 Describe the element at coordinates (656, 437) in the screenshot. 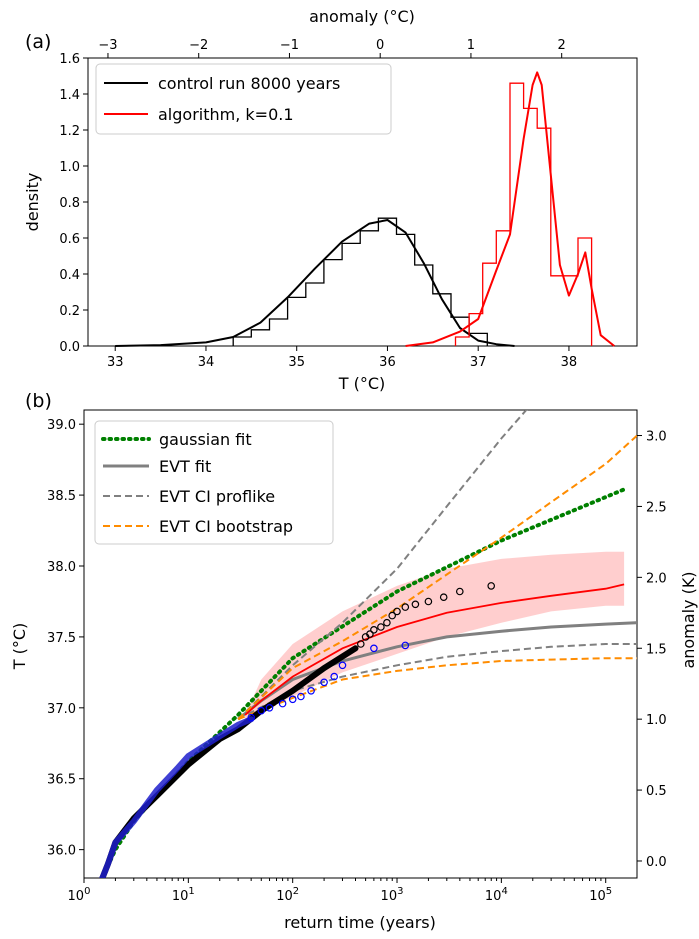

I see `b-right-ytick-label-6: 3.0` at that location.